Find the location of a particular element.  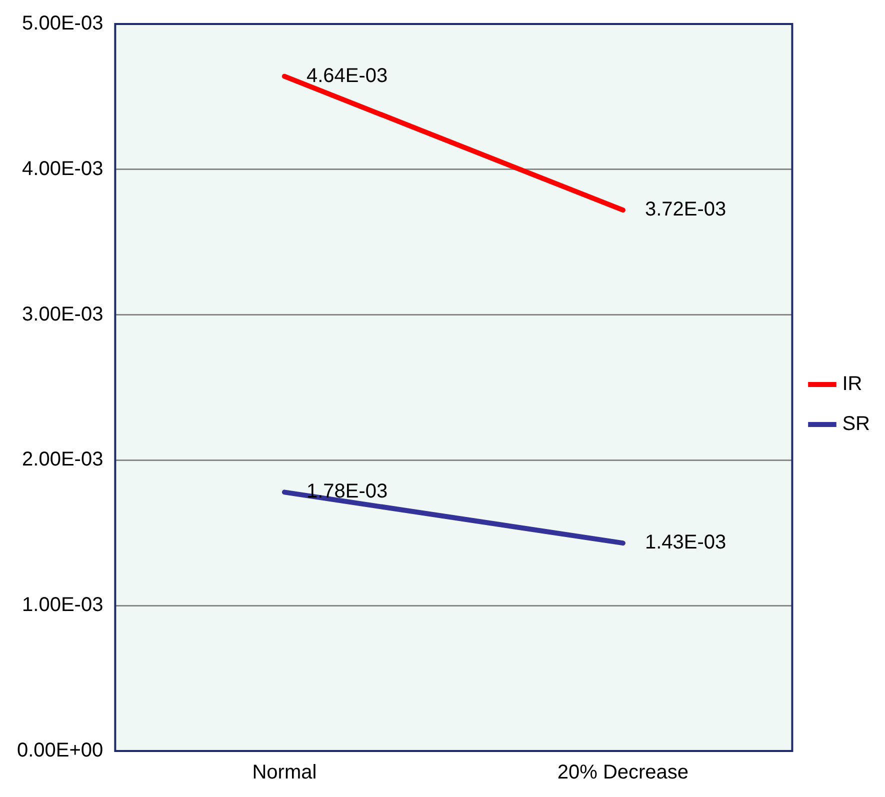

y-tick-label: 1.00E-03 is located at coordinates (63, 605).